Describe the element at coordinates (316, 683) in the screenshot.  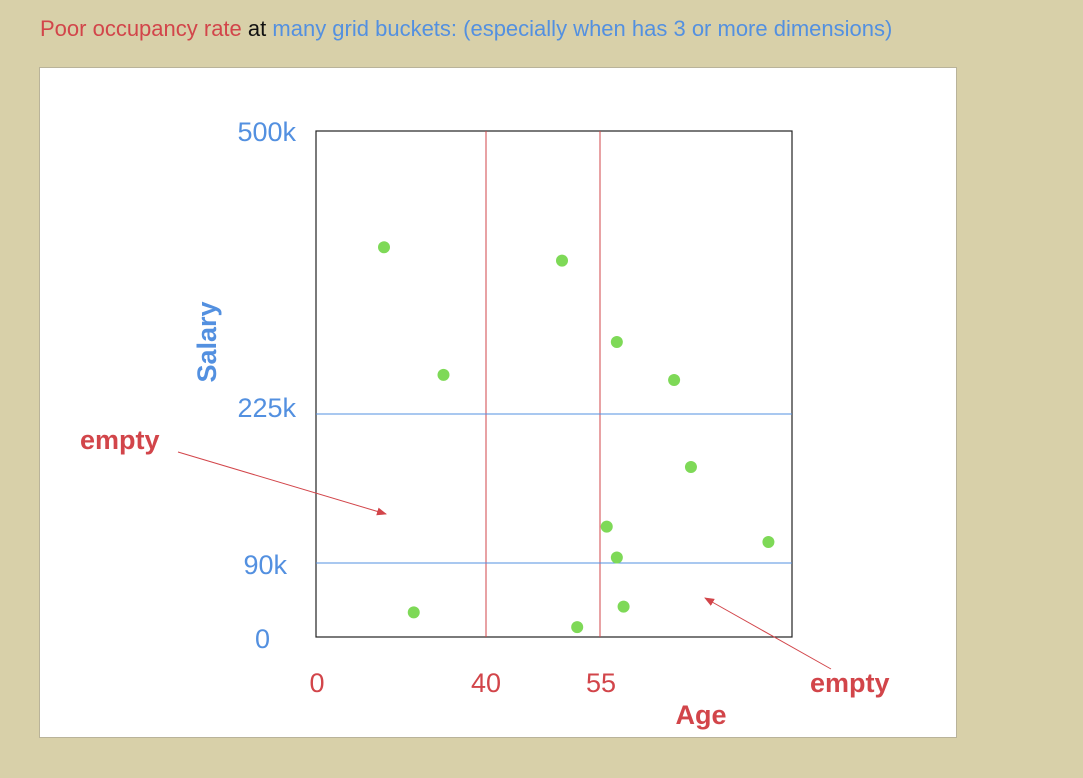
I see `x-tick-0: 0` at that location.